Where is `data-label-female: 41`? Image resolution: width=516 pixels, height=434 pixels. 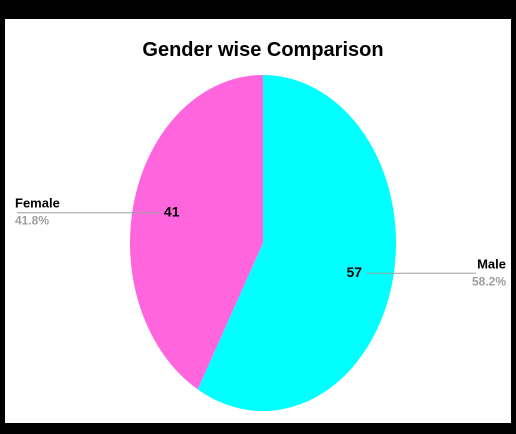
data-label-female: 41 is located at coordinates (172, 211).